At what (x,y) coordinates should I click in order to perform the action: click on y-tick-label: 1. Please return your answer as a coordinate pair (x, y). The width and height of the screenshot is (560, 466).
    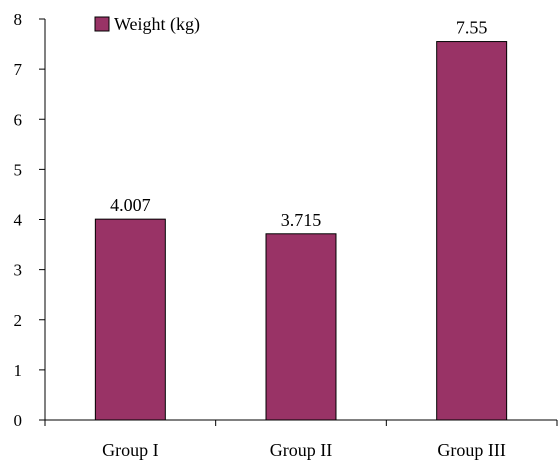
    Looking at the image, I should click on (18, 370).